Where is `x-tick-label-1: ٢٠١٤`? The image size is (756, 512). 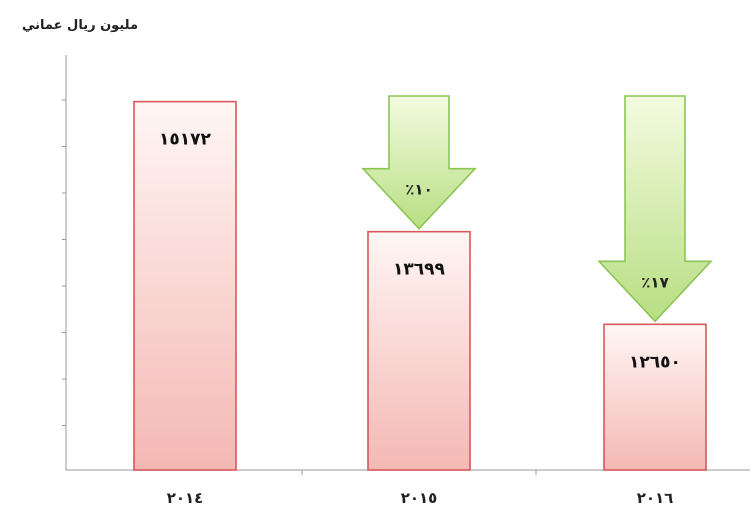
x-tick-label-1: ٢٠١٤ is located at coordinates (185, 498).